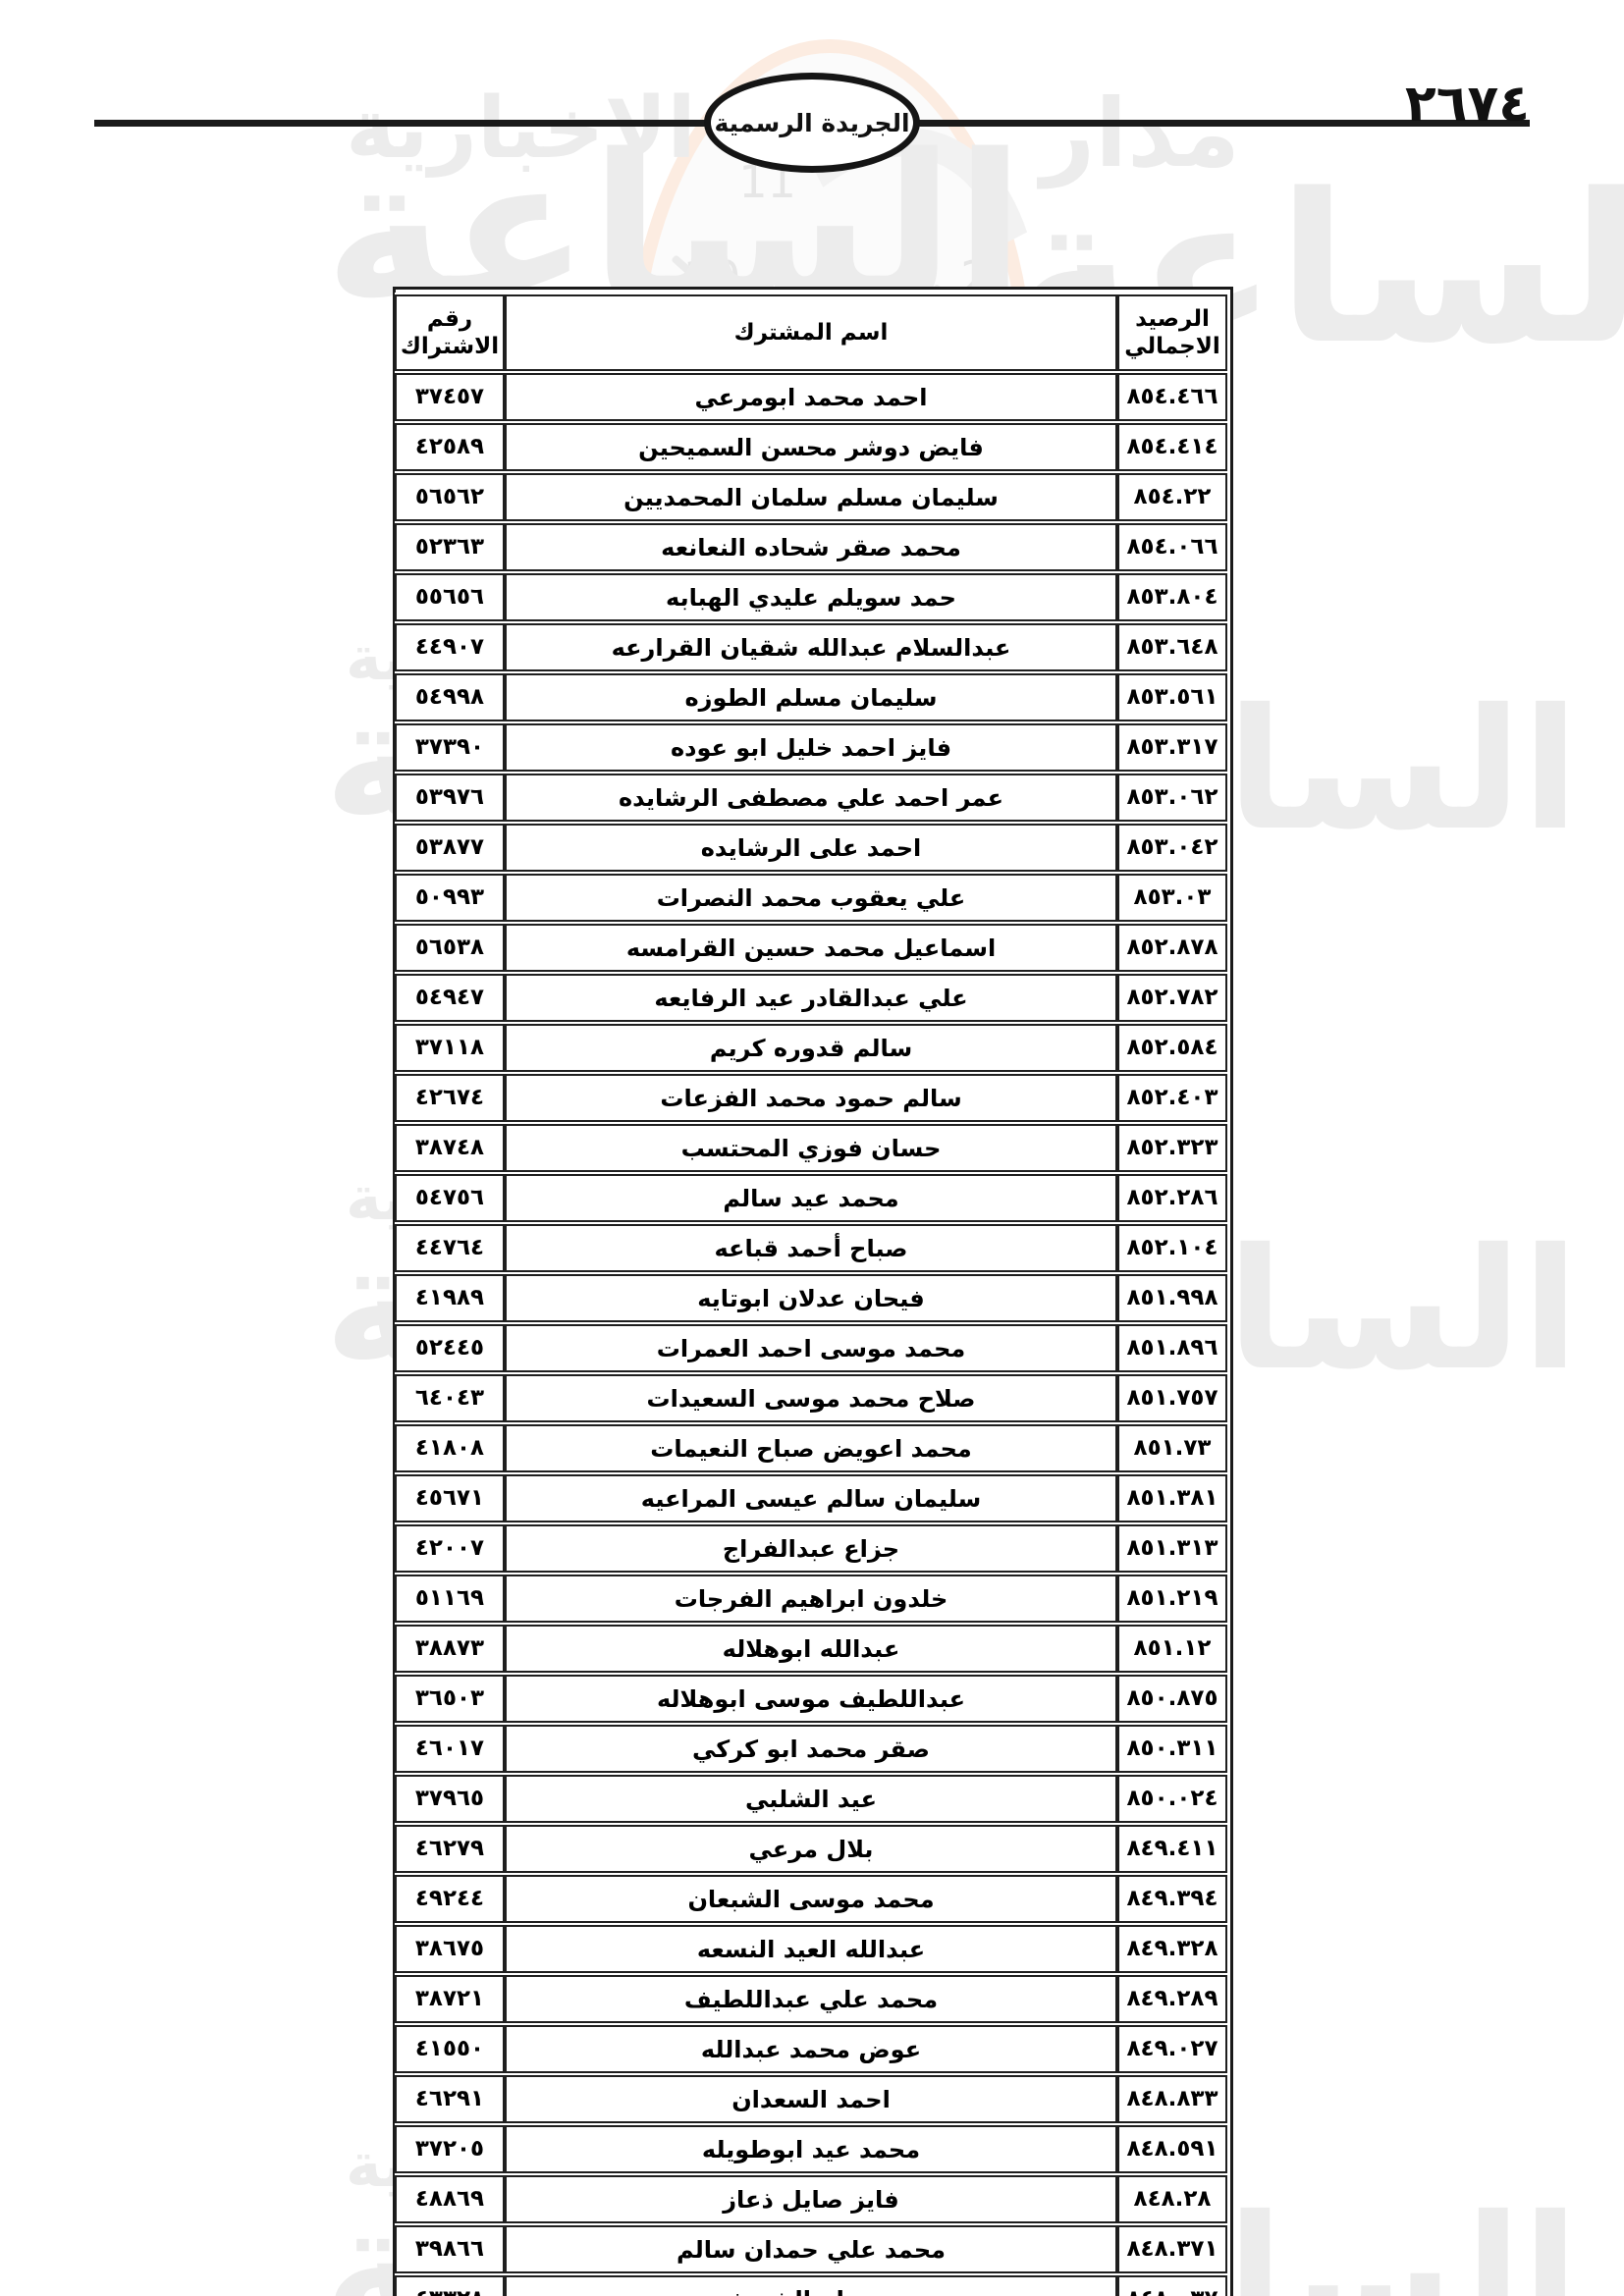 The image size is (1624, 2296). What do you see at coordinates (811, 697) in the screenshot?
I see `table-row: ٨٥٣.٥٦١ سليمان مسلم الطوزه ٥٤٩٩٨` at bounding box center [811, 697].